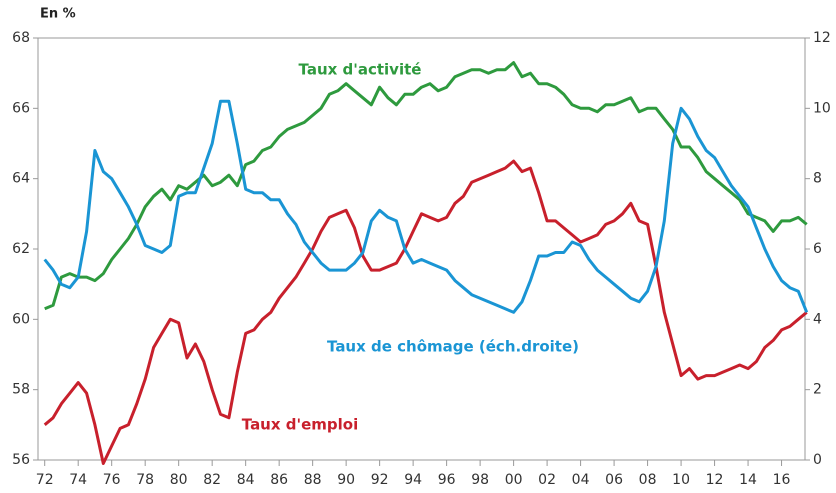 This screenshot has width=836, height=493. I want to click on x-tick-label: 76, so click(112, 480).